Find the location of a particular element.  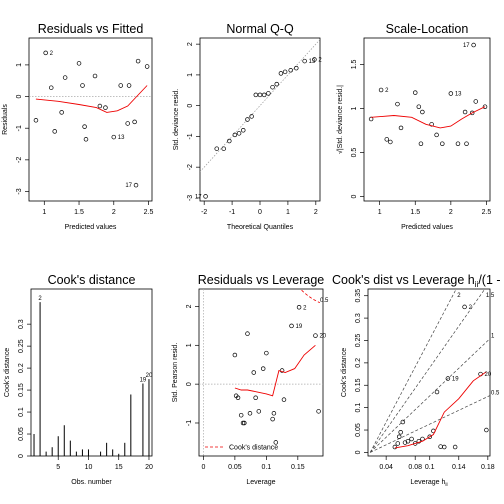

y-axis-label: √|Std. deviance resid.| is located at coordinates (340, 119).